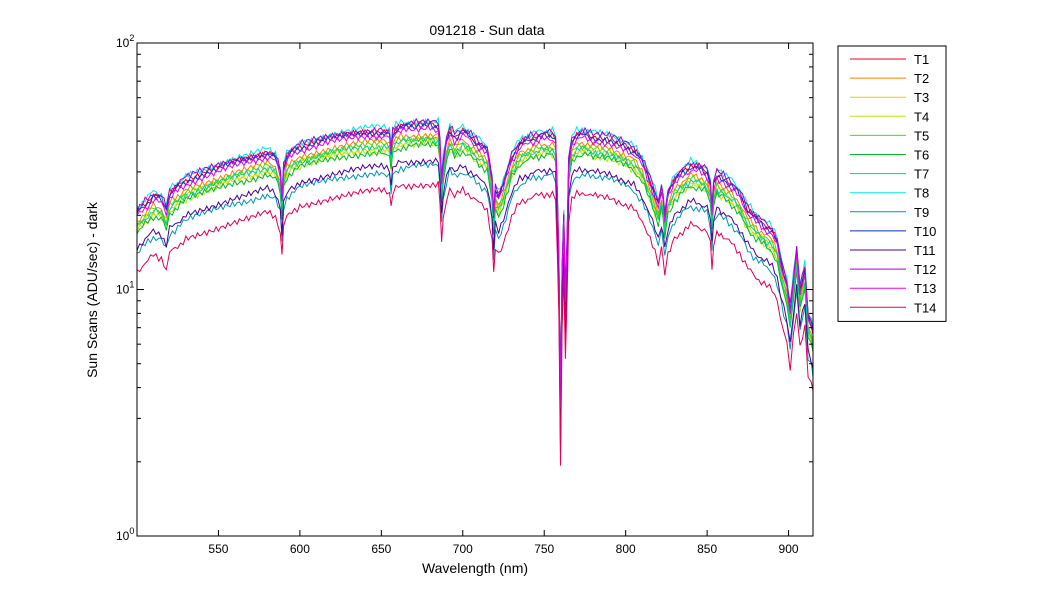 Image resolution: width=1050 pixels, height=600 pixels. What do you see at coordinates (789, 549) in the screenshot?
I see `x-tick-label: 900` at bounding box center [789, 549].